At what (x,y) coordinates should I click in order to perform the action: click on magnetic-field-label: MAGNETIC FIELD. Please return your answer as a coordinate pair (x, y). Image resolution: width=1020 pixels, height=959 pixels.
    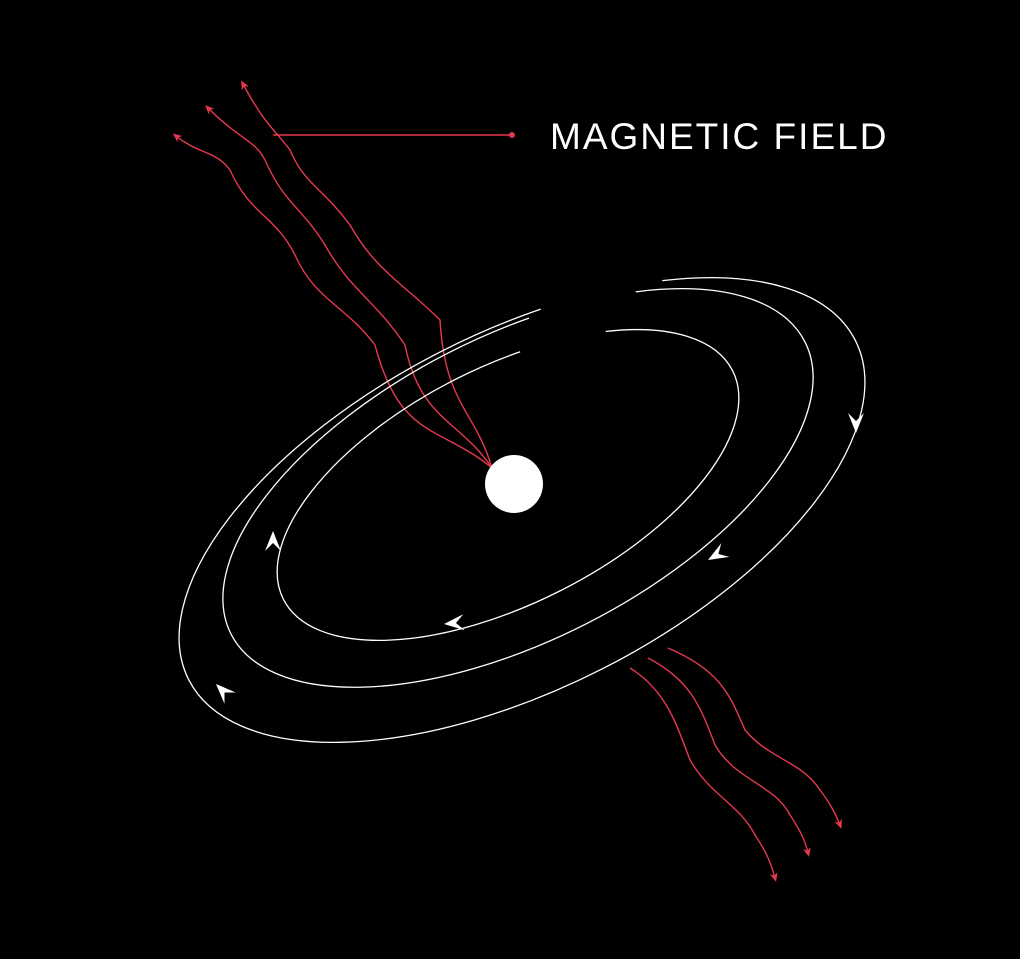
    Looking at the image, I should click on (580, 136).